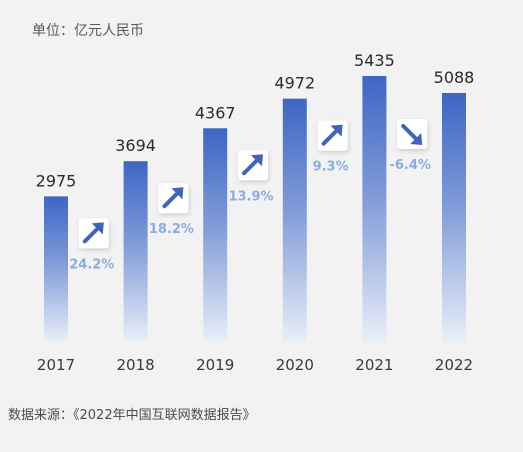 This screenshot has height=452, width=523. Describe the element at coordinates (255, 365) in the screenshot. I see `category-labels-group: 2017 2018 2019 2020 2021 2022` at that location.